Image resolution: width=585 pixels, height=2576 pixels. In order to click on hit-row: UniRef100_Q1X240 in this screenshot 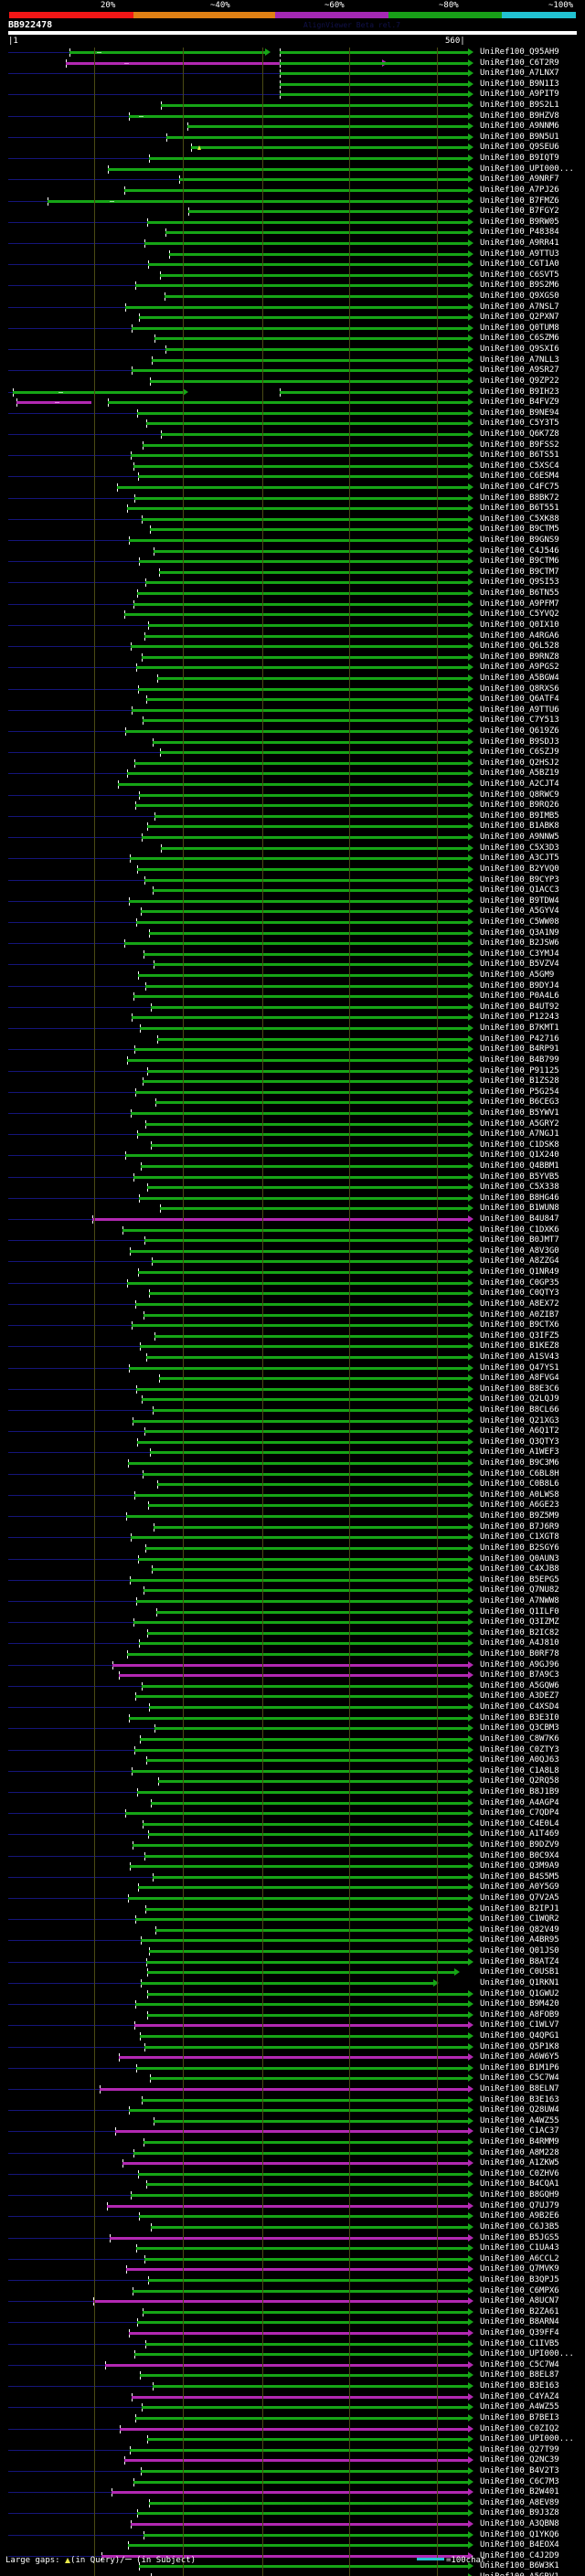, I will do `click(293, 1155)`.